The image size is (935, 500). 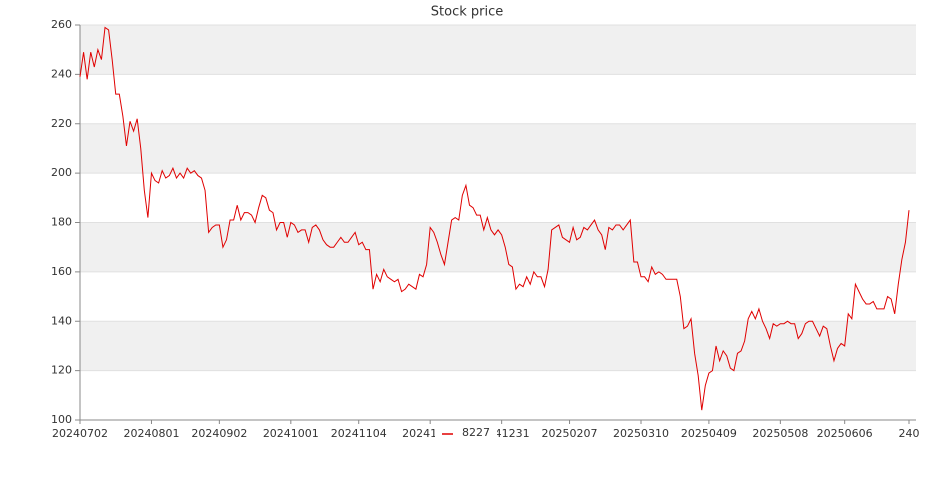 I want to click on y-tick-label: 160, so click(x=61, y=271).